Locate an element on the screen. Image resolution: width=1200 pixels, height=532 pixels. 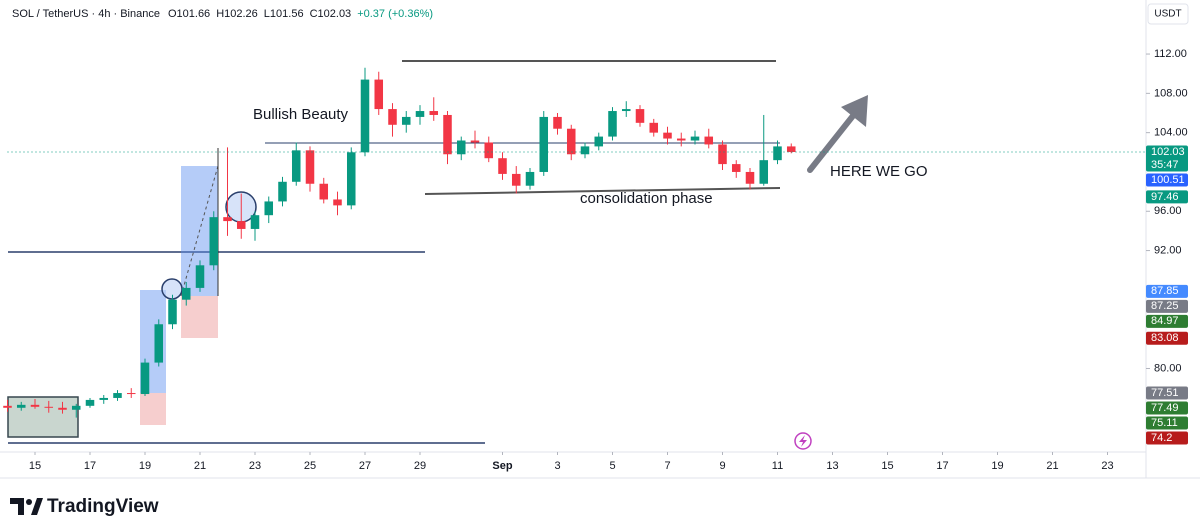
x-tick-label: Sep is located at coordinates (502, 466).